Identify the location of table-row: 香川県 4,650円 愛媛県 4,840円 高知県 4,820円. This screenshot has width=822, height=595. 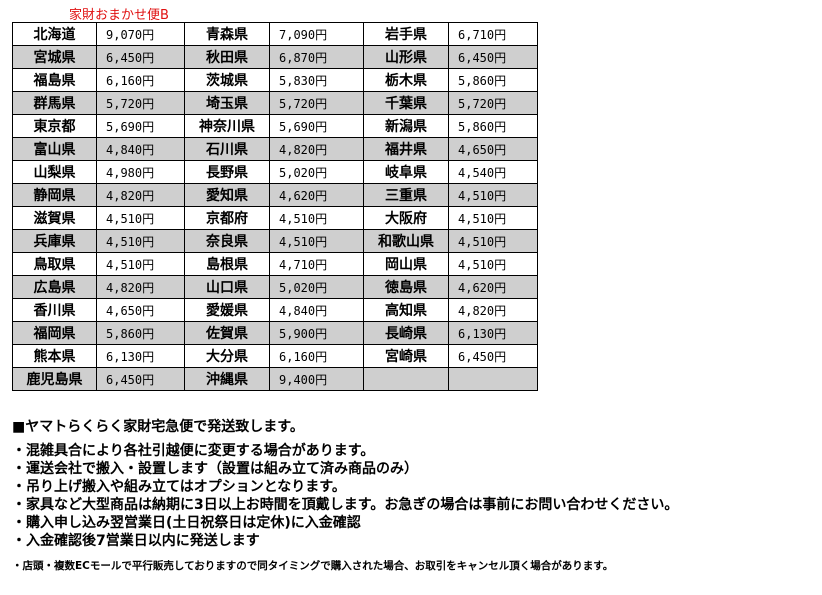
(275, 310).